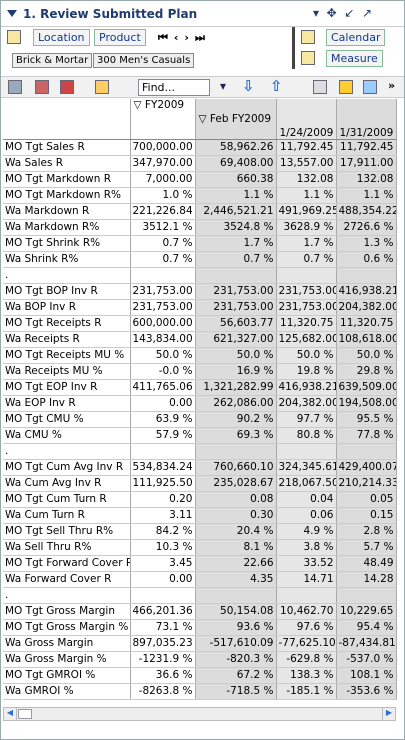  Describe the element at coordinates (366, 643) in the screenshot. I see `cell: -87,434.81` at that location.